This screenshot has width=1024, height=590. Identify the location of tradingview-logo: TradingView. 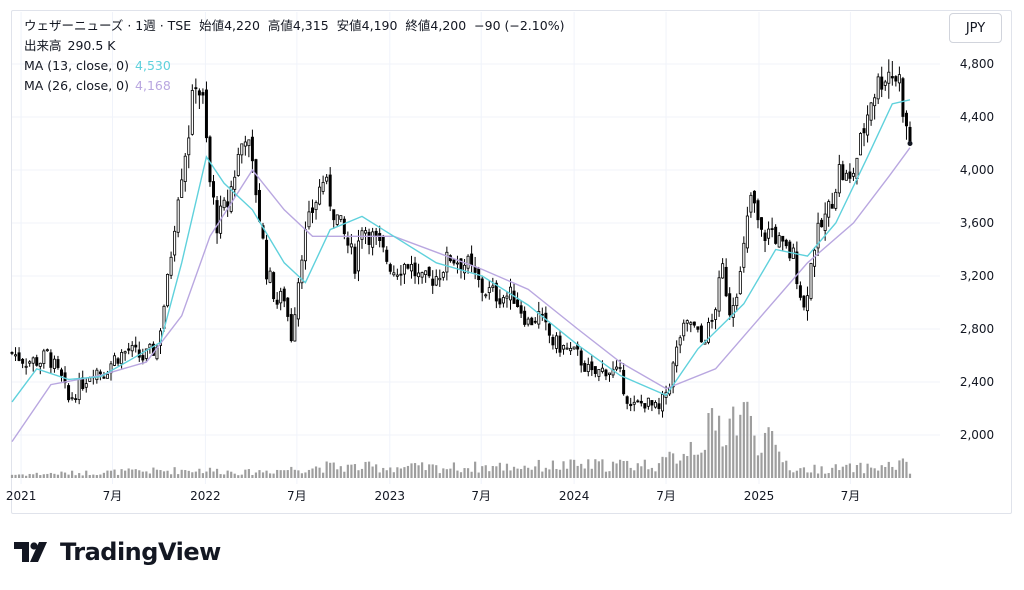
(117, 552).